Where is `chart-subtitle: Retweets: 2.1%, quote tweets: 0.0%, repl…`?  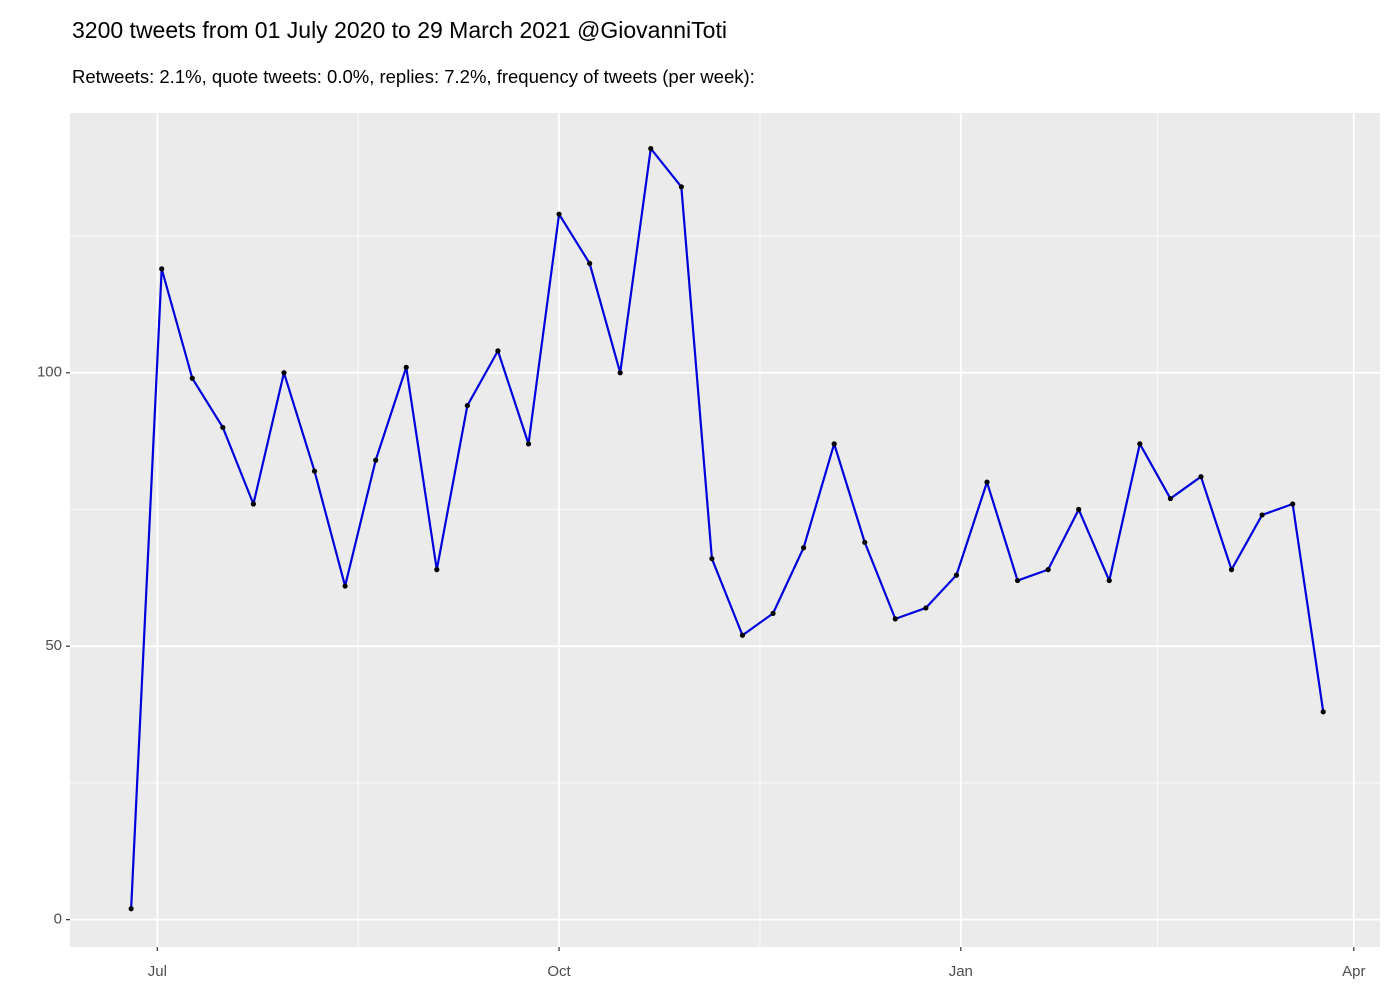 chart-subtitle: Retweets: 2.1%, quote tweets: 0.0%, repl… is located at coordinates (413, 76).